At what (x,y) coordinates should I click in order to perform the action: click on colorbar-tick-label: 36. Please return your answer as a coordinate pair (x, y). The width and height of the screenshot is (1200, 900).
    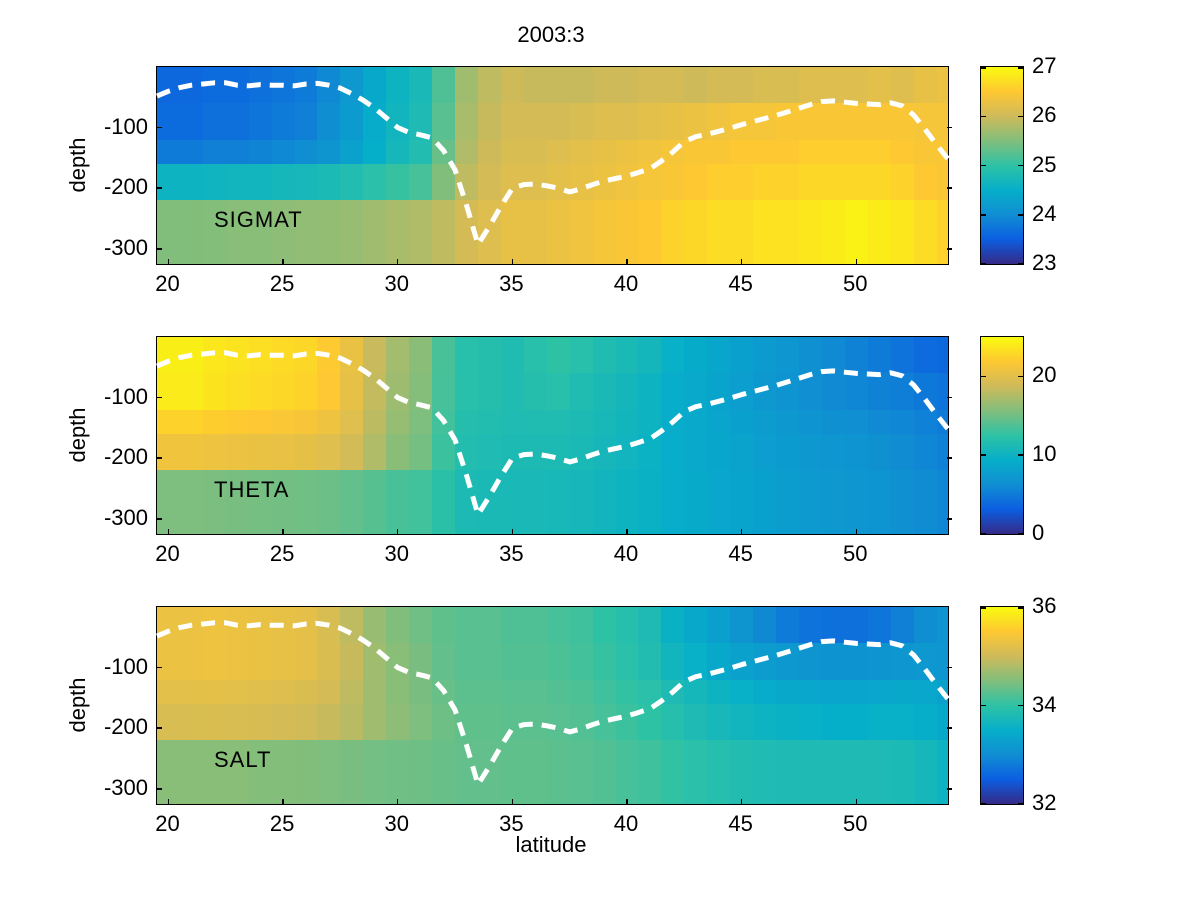
    Looking at the image, I should click on (1044, 605).